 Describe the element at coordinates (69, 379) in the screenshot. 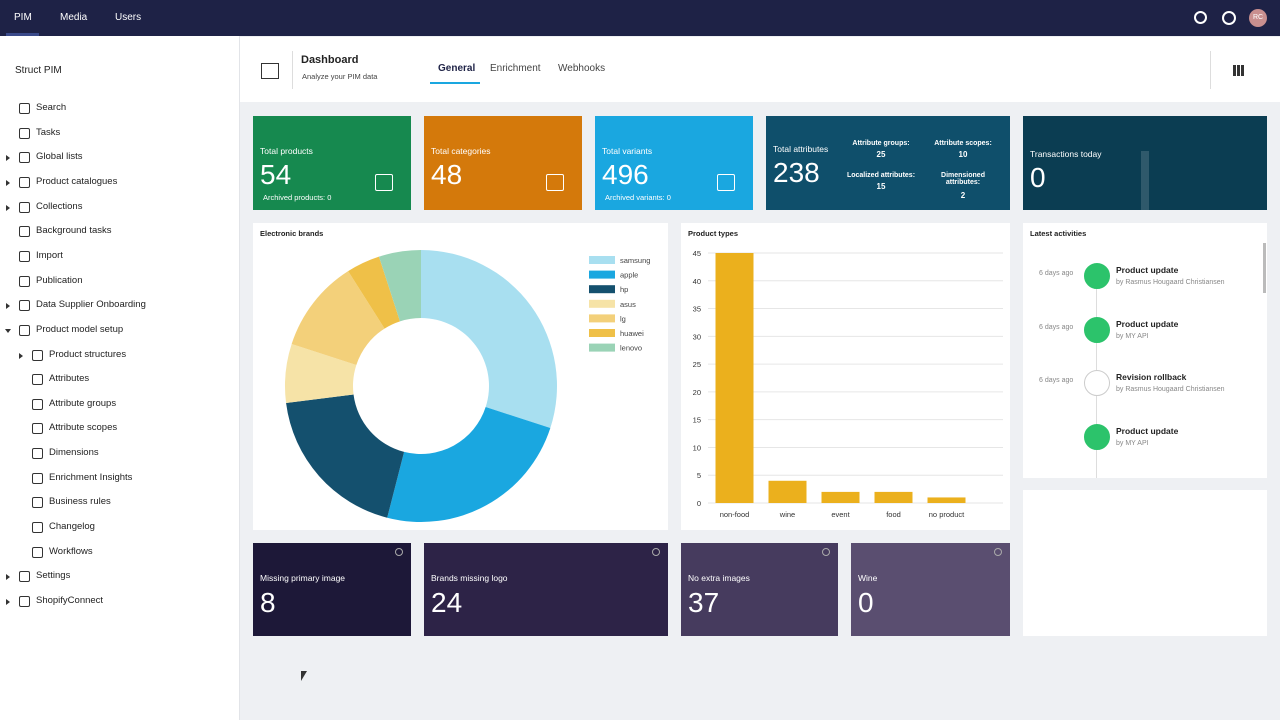

I see `menu-item: Attributes` at that location.